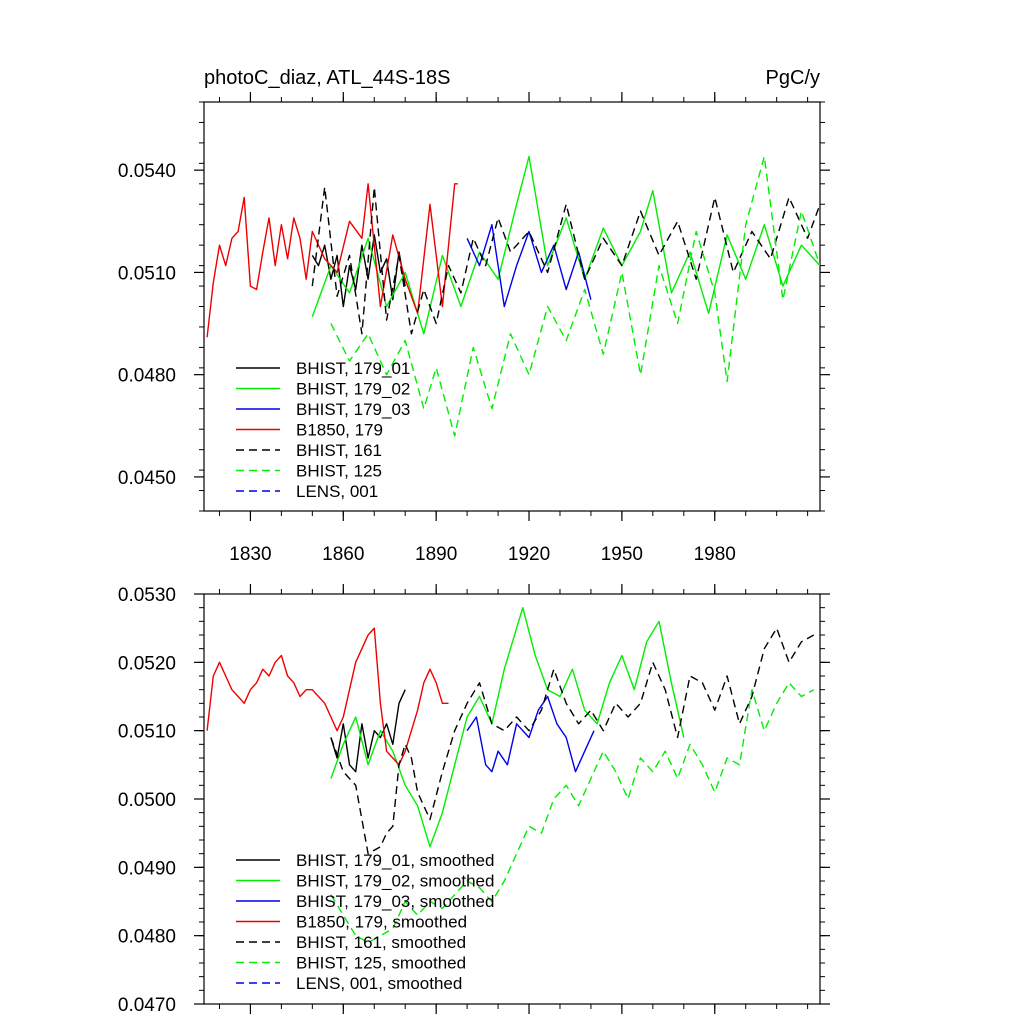 The width and height of the screenshot is (1024, 1024). Describe the element at coordinates (715, 554) in the screenshot. I see `x-tick-label: 1980` at that location.